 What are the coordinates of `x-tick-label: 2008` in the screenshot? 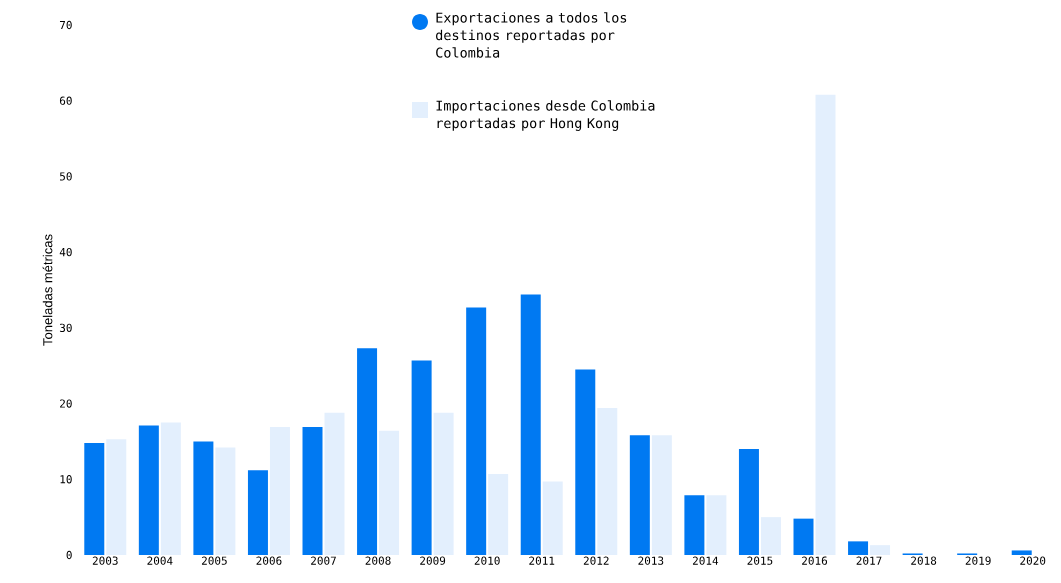 It's located at (378, 560).